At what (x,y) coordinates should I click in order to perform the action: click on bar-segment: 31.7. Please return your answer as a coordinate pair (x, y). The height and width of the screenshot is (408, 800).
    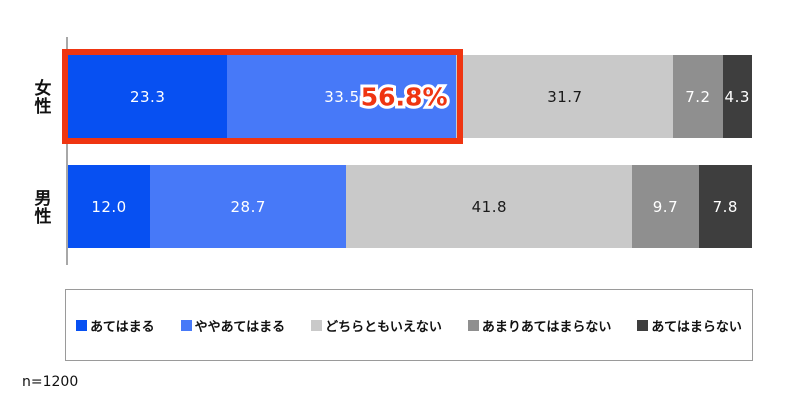
    Looking at the image, I should click on (565, 96).